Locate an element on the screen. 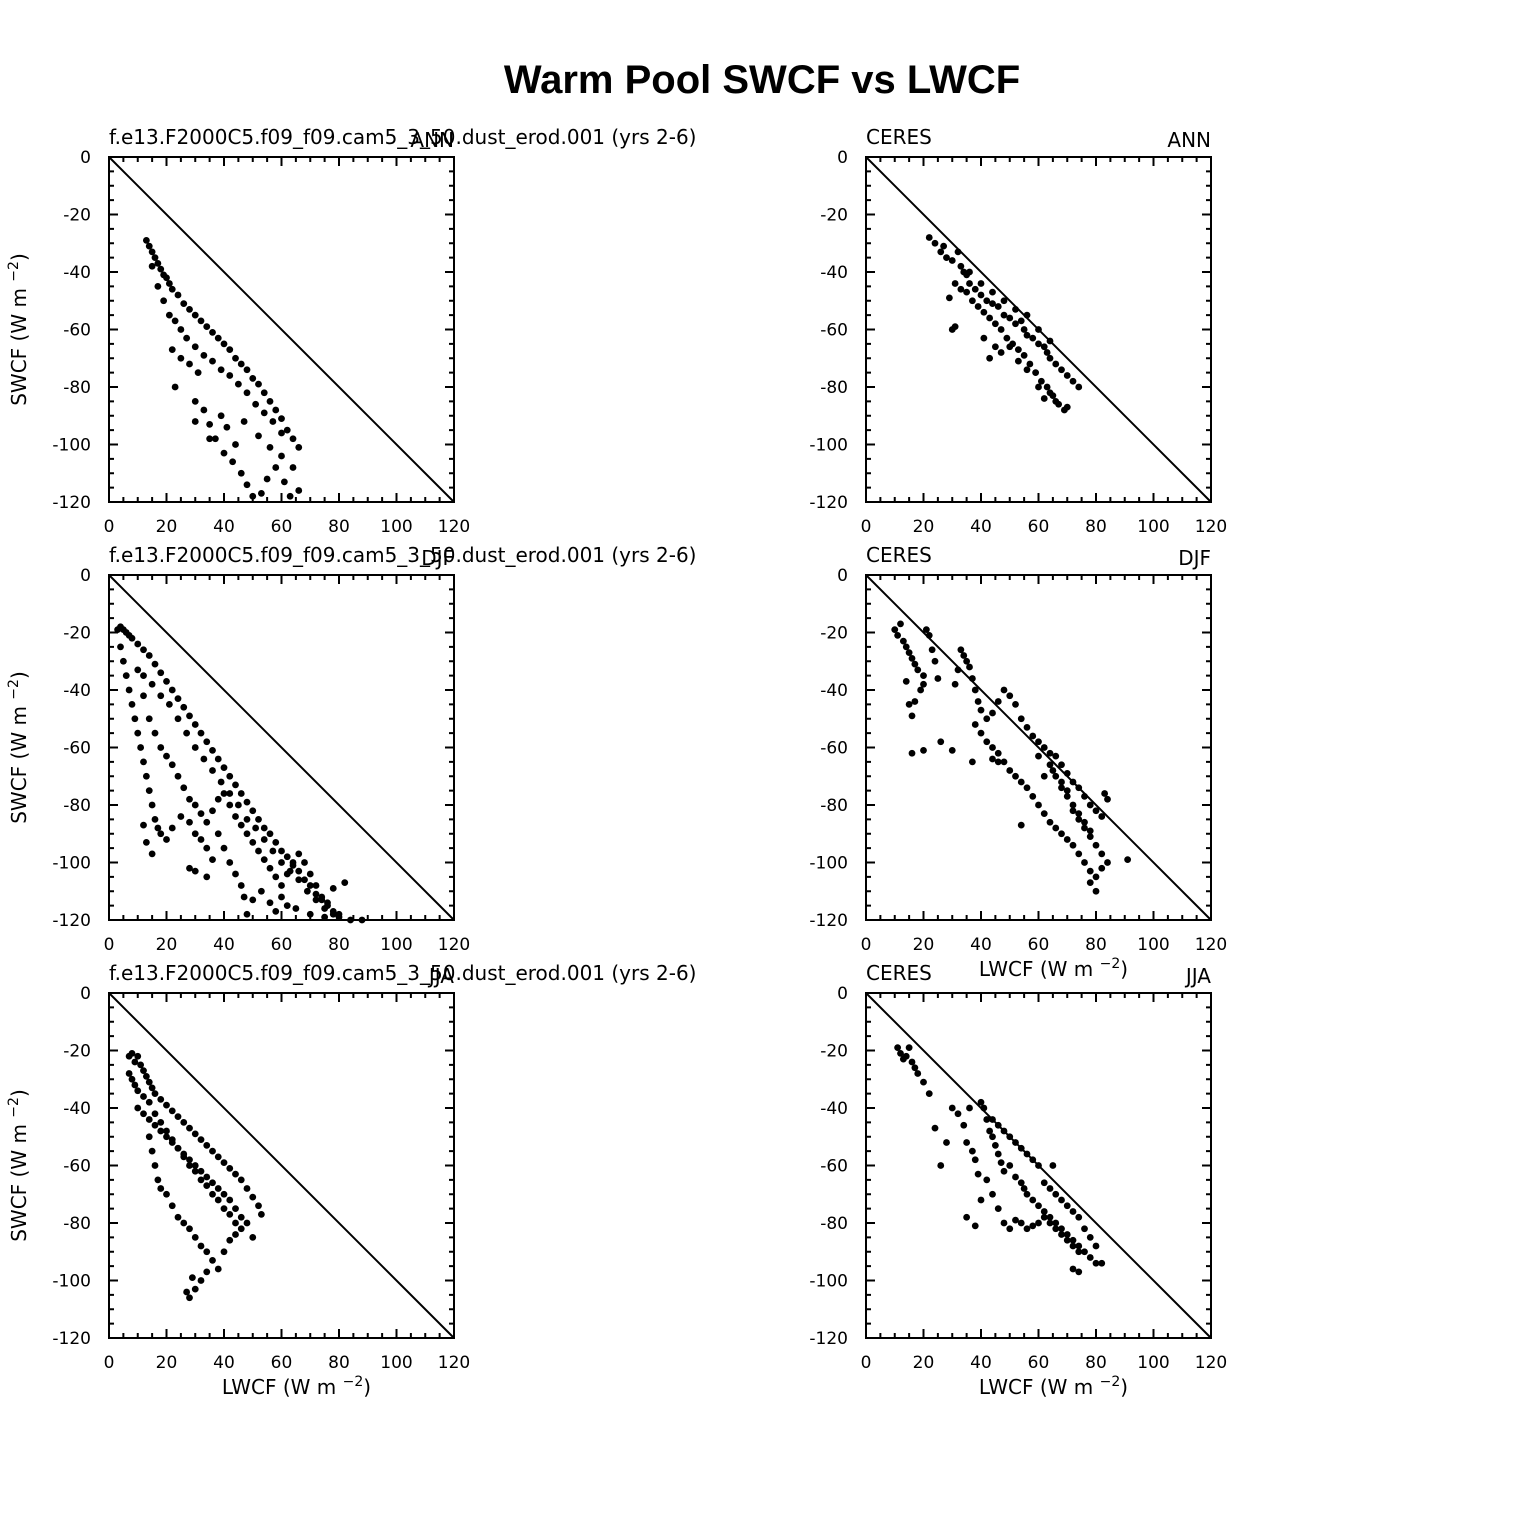 This screenshot has height=1527, width=1524. x-tick-label: 100 is located at coordinates (1153, 1363).